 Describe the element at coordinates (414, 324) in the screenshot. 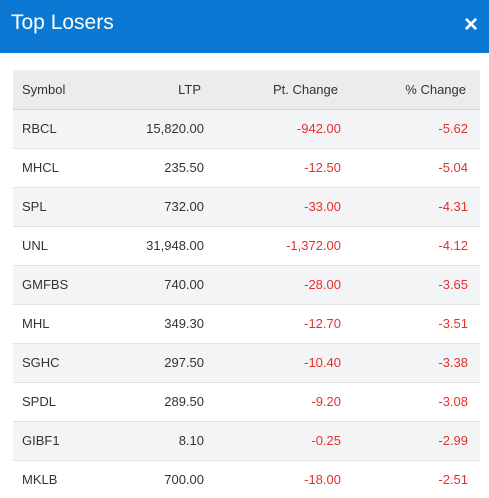

I see `cell-pct-change: -3.51` at that location.